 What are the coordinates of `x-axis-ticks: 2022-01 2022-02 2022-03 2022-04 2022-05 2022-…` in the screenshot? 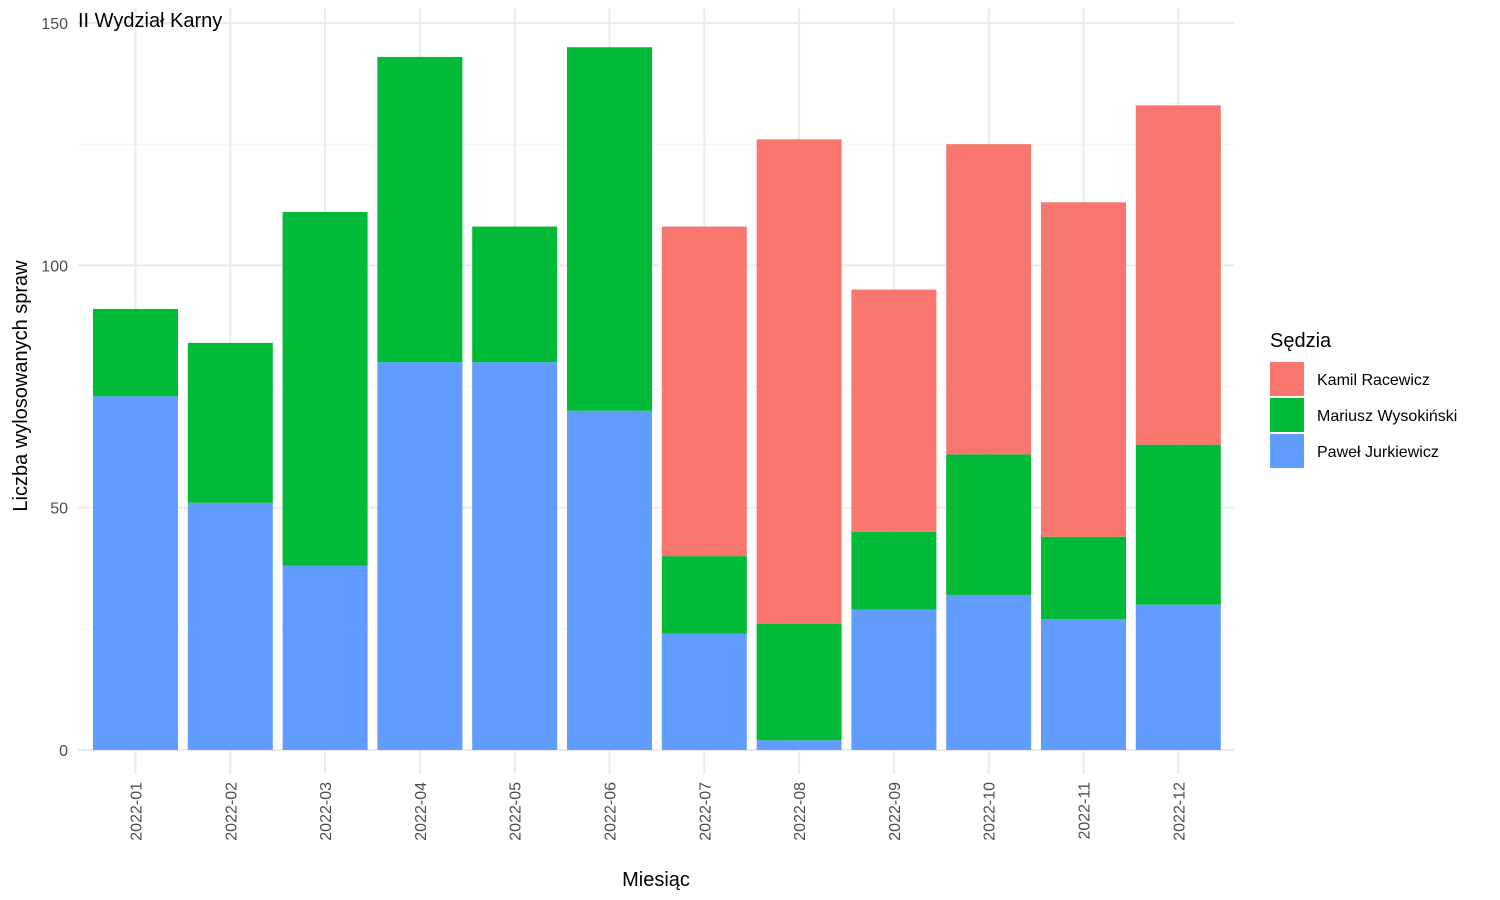 It's located at (659, 811).